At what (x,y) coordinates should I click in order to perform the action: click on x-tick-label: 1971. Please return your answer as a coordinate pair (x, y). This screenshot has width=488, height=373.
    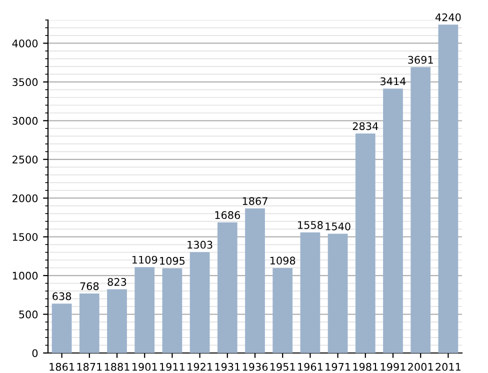
    Looking at the image, I should click on (338, 366).